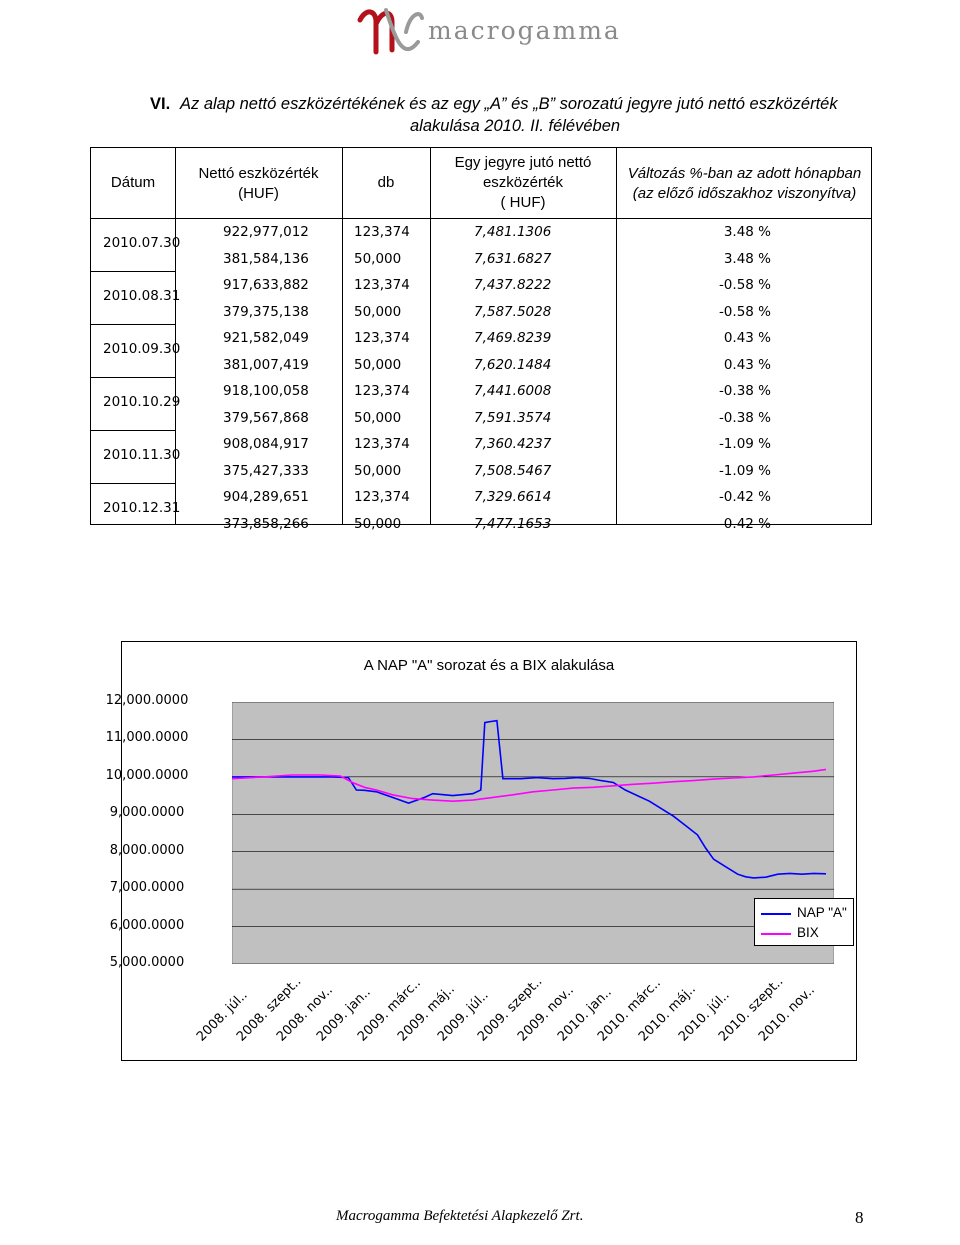 The width and height of the screenshot is (960, 1245). Describe the element at coordinates (142, 455) in the screenshot. I see `row-date: 2010.11.30` at that location.